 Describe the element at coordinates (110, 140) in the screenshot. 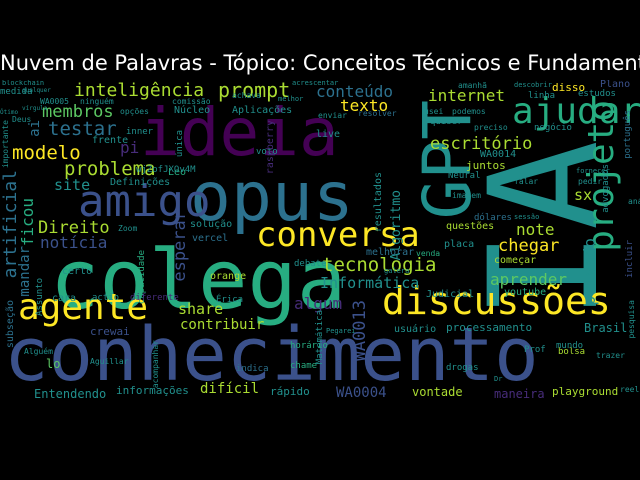

I see `cloud-word: frente` at that location.